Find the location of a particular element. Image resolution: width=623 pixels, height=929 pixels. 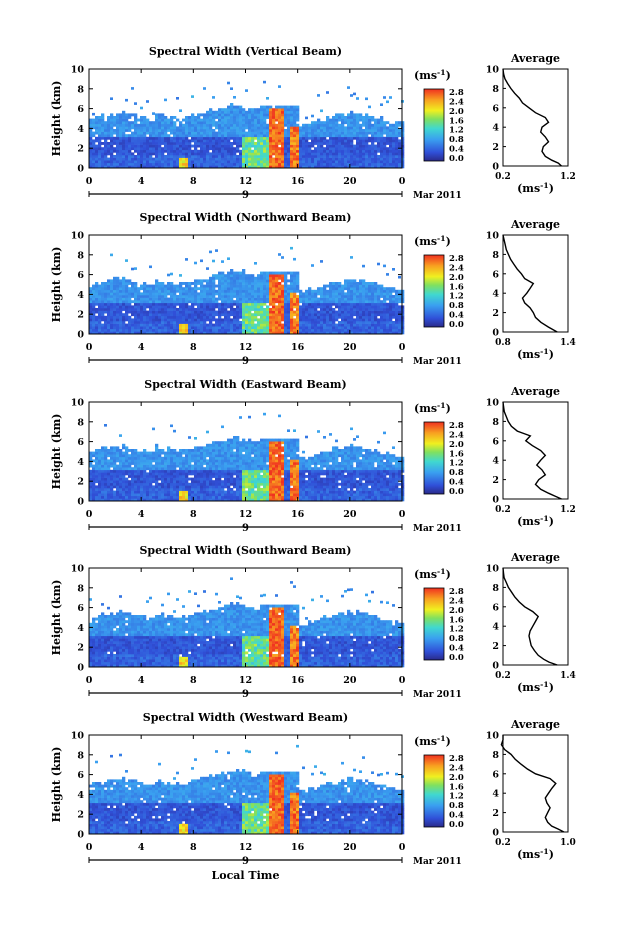

panel-title: Spectral Width (Vertical Beam) is located at coordinates (245, 51).